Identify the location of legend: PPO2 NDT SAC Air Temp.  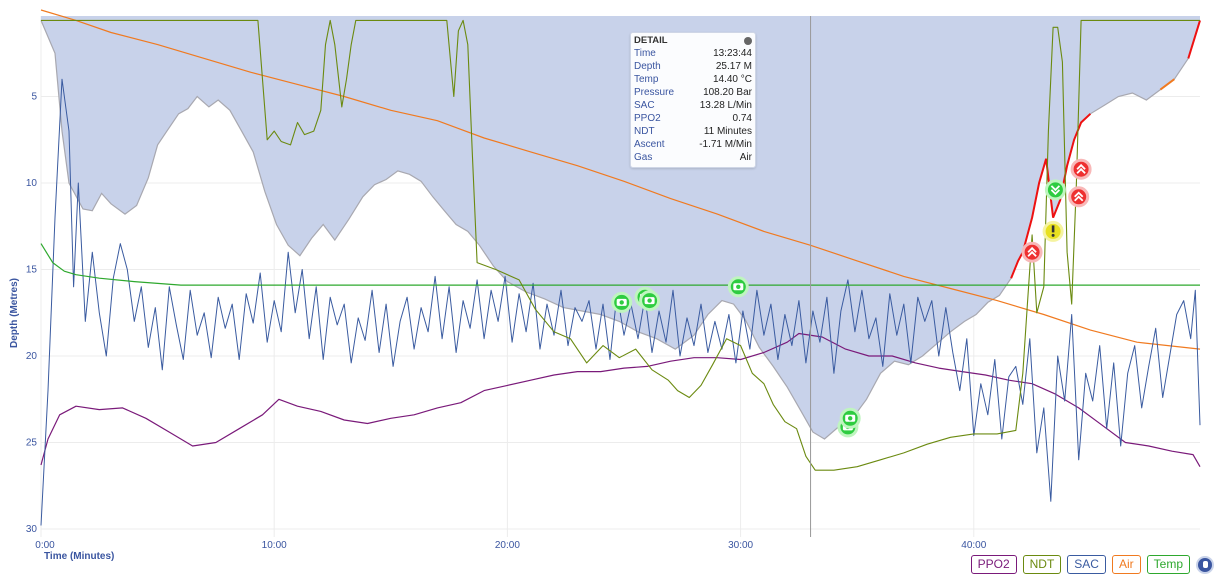
(1092, 564).